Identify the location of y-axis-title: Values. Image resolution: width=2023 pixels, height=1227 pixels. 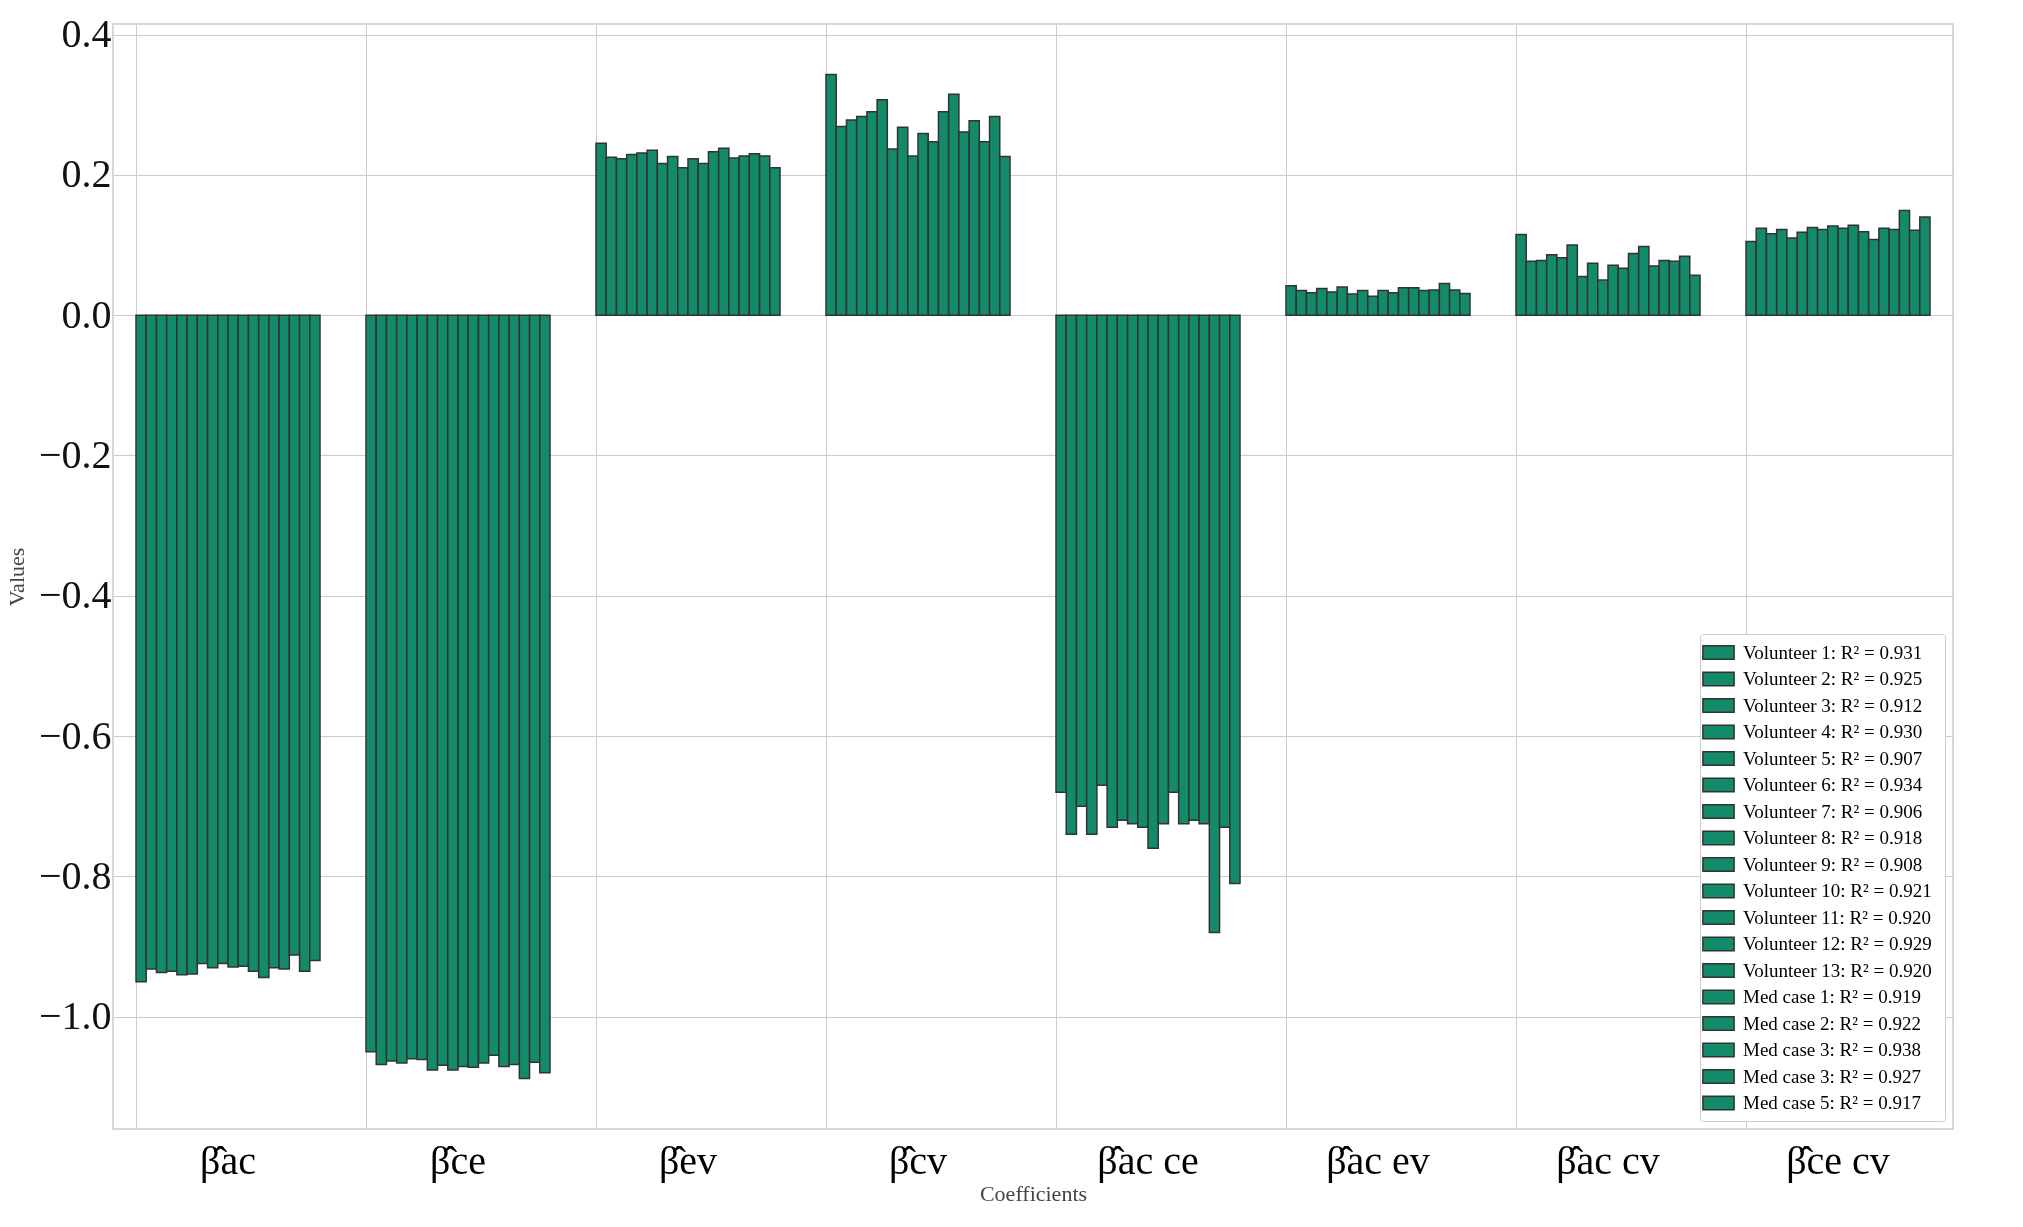
(16, 577).